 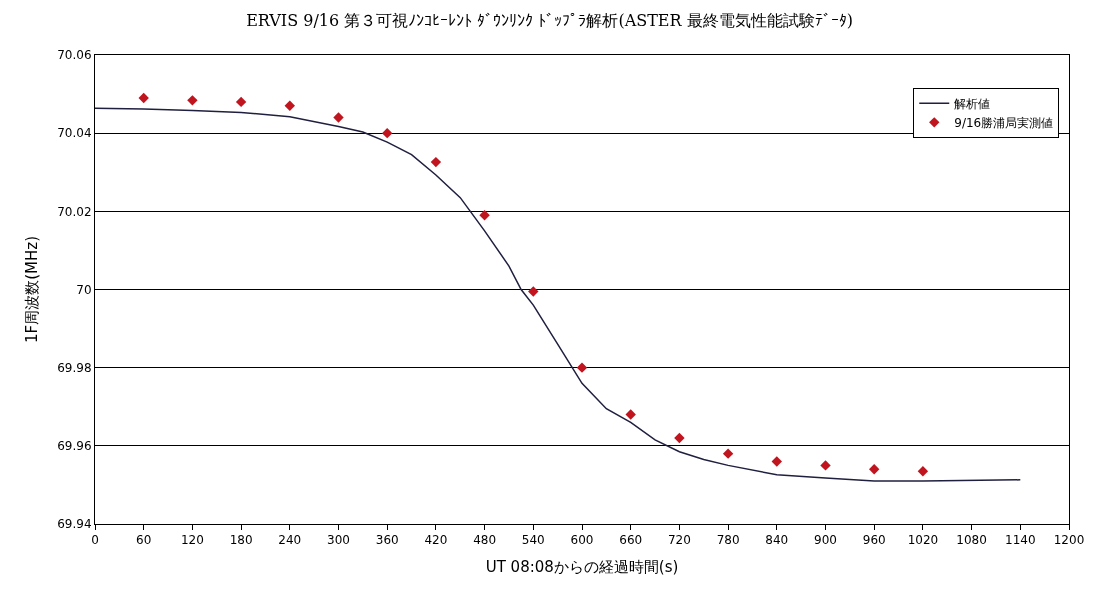 What do you see at coordinates (144, 540) in the screenshot?
I see `x-tick-label: 60` at bounding box center [144, 540].